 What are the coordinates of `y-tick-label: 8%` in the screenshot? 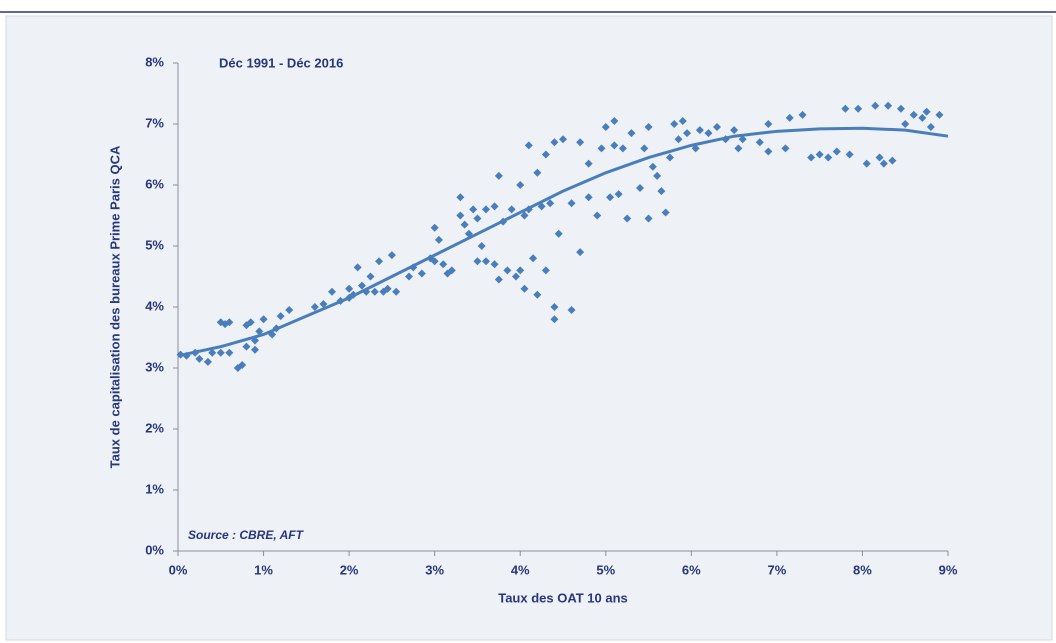 It's located at (154, 61).